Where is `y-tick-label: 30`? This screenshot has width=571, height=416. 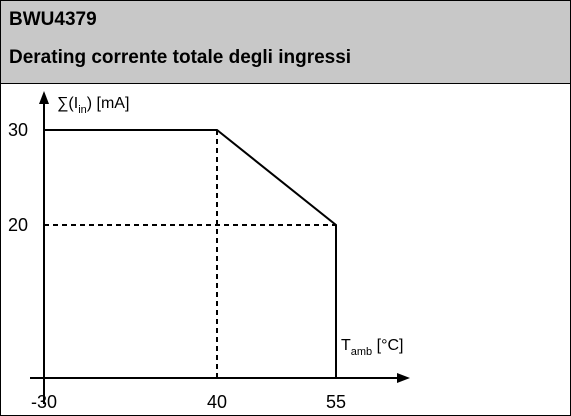
y-tick-label: 30 is located at coordinates (18, 130).